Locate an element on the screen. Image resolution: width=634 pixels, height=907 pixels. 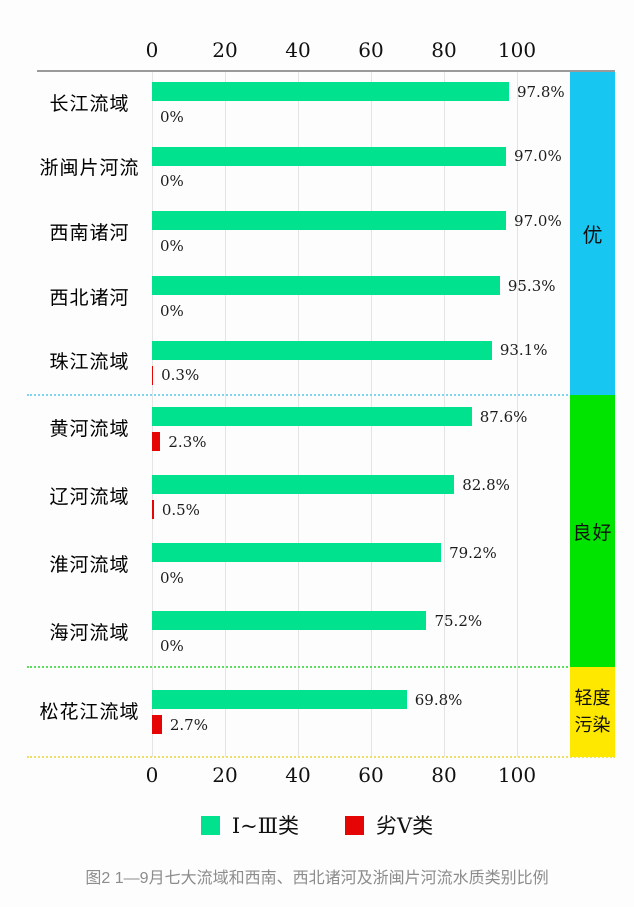
main-value-label: 93.1% is located at coordinates (523, 350).